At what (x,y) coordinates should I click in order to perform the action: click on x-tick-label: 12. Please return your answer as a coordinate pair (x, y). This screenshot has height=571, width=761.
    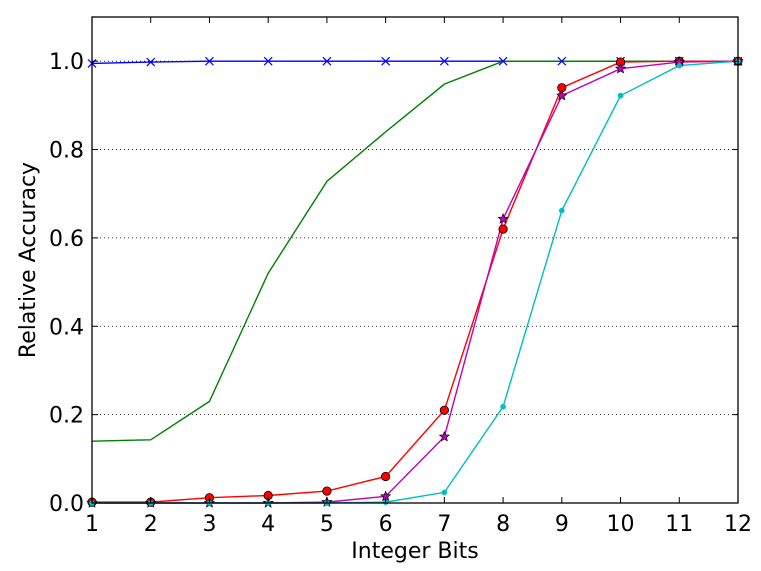
    Looking at the image, I should click on (738, 524).